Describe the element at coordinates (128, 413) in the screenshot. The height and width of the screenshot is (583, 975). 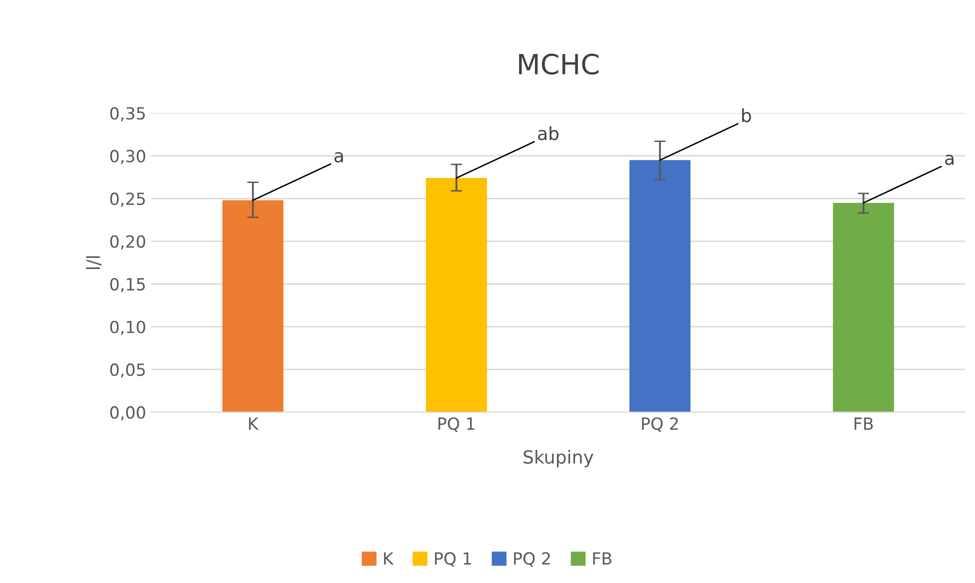
I see `y-tick-label: 0,00` at that location.